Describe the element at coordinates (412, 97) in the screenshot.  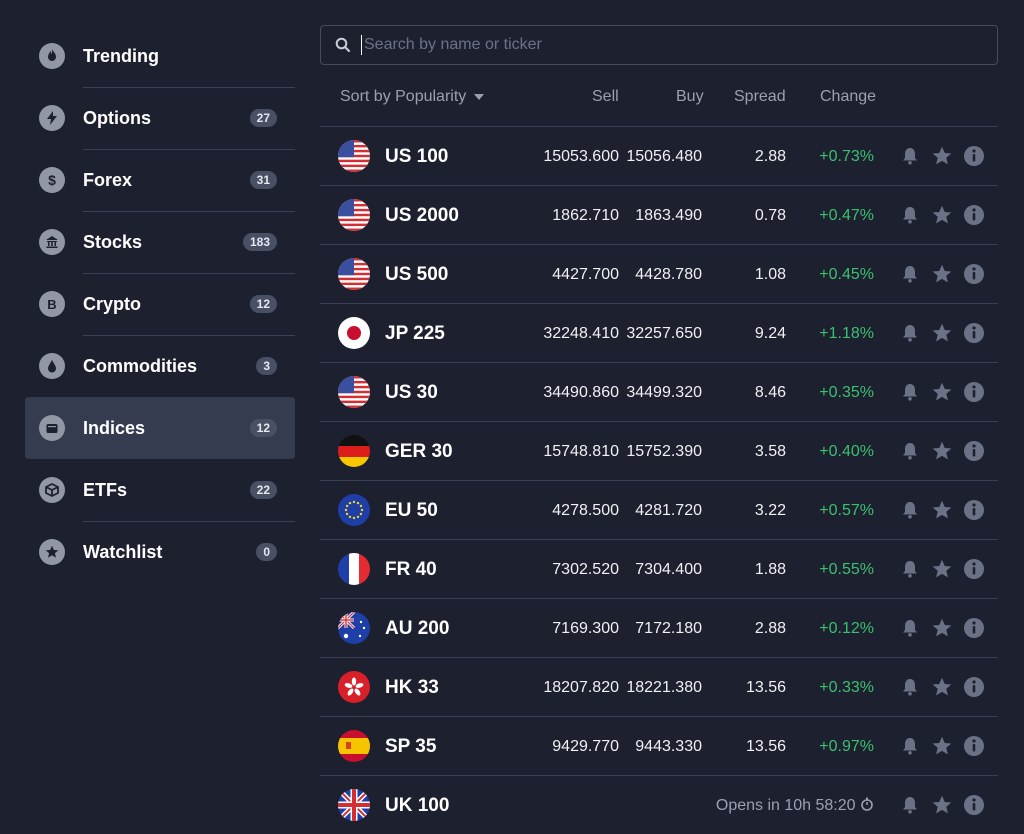
I see `sort-dropdown: Sort by Popularity` at that location.